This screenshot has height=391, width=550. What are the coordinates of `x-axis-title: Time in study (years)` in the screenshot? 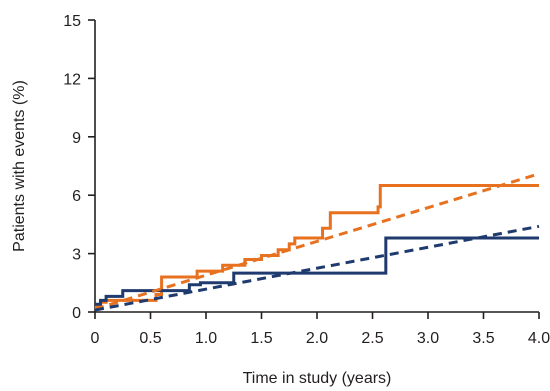 It's located at (317, 378).